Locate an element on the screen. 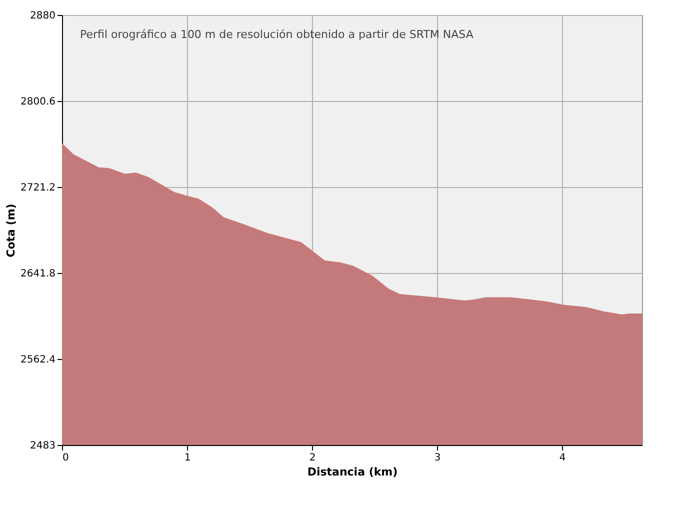  y-tick-label: 2721.2 is located at coordinates (38, 188).